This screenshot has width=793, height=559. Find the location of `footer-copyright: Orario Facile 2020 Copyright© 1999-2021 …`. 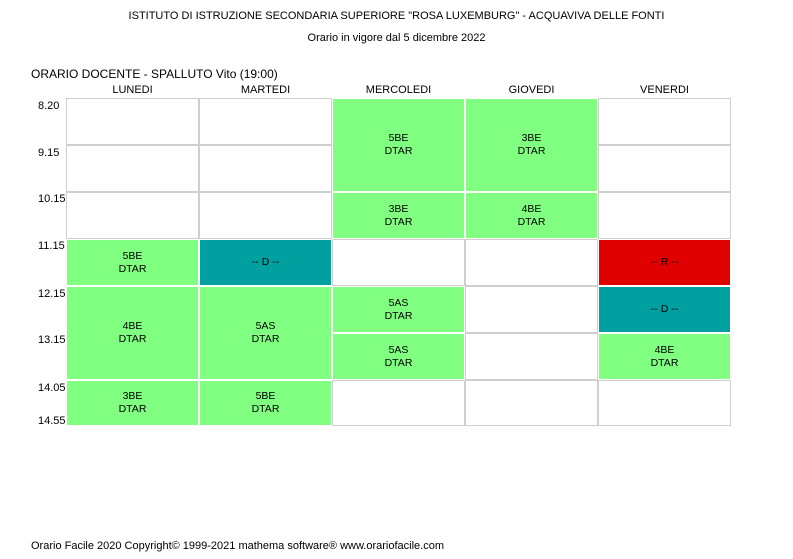

footer-copyright: Orario Facile 2020 Copyright© 1999-2021 … is located at coordinates (238, 546).